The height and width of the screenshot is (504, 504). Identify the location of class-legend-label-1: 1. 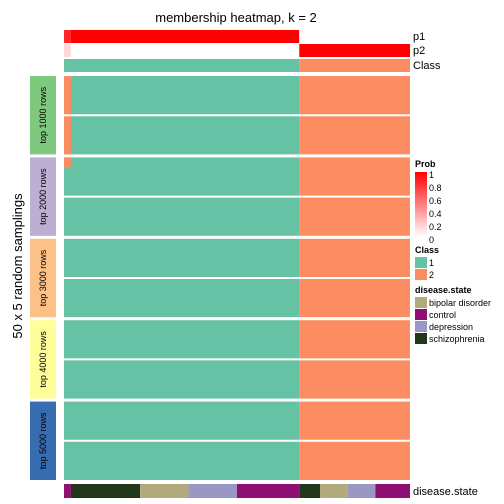
(431, 263).